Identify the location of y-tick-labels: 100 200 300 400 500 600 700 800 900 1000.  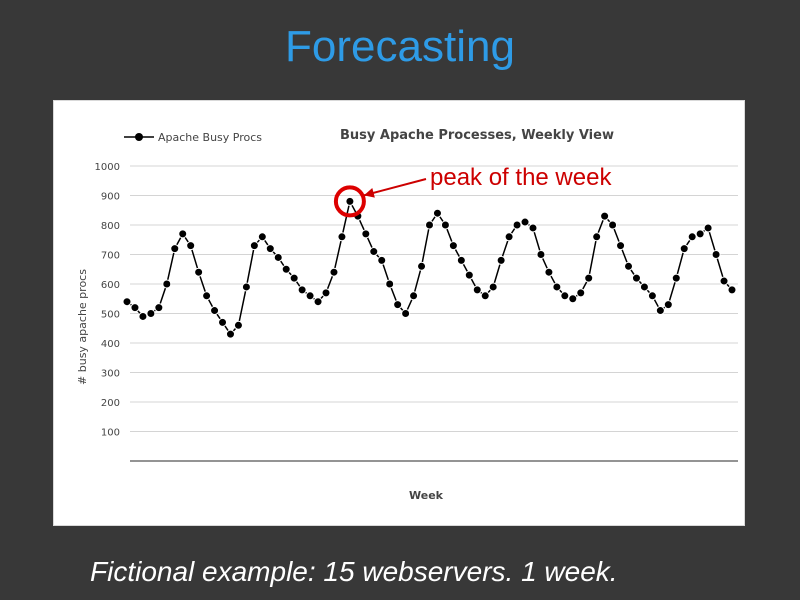
(107, 300).